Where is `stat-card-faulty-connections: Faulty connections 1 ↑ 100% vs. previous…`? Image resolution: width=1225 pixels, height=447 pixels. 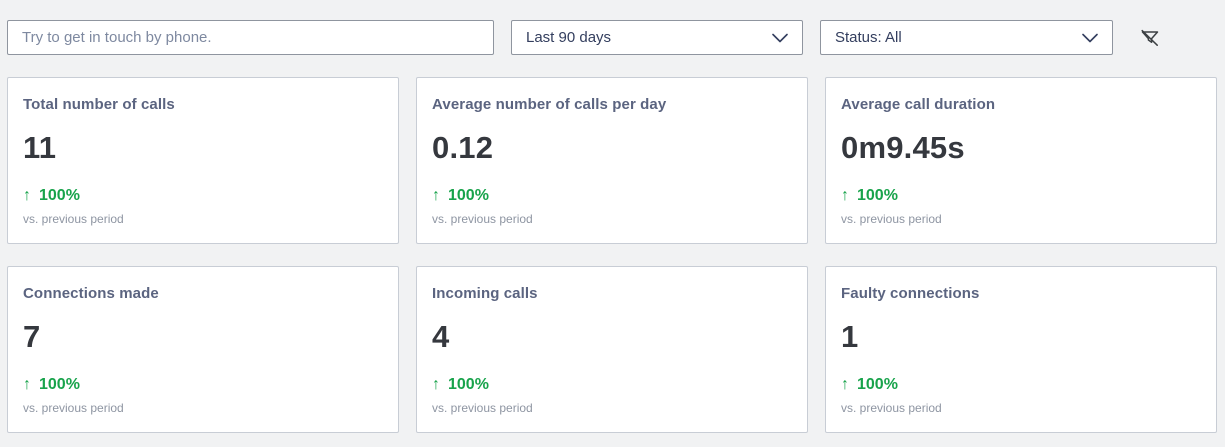 stat-card-faulty-connections: Faulty connections 1 ↑ 100% vs. previous… is located at coordinates (1021, 349).